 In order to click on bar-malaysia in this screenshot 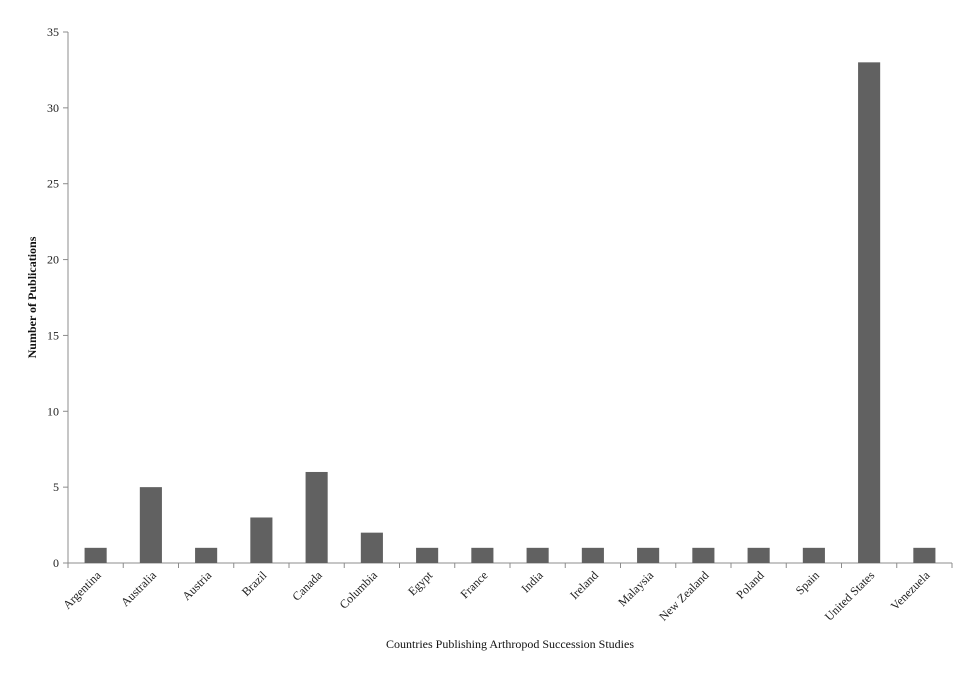, I will do `click(648, 555)`.